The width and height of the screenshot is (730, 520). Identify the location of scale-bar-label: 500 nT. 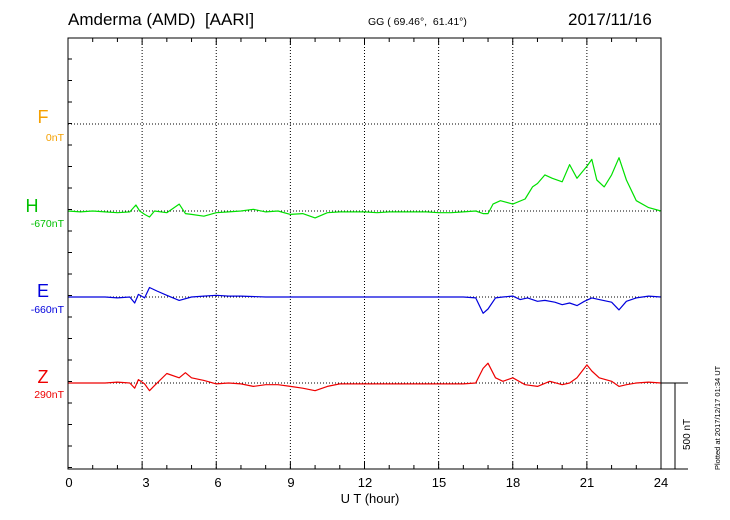
(687, 434).